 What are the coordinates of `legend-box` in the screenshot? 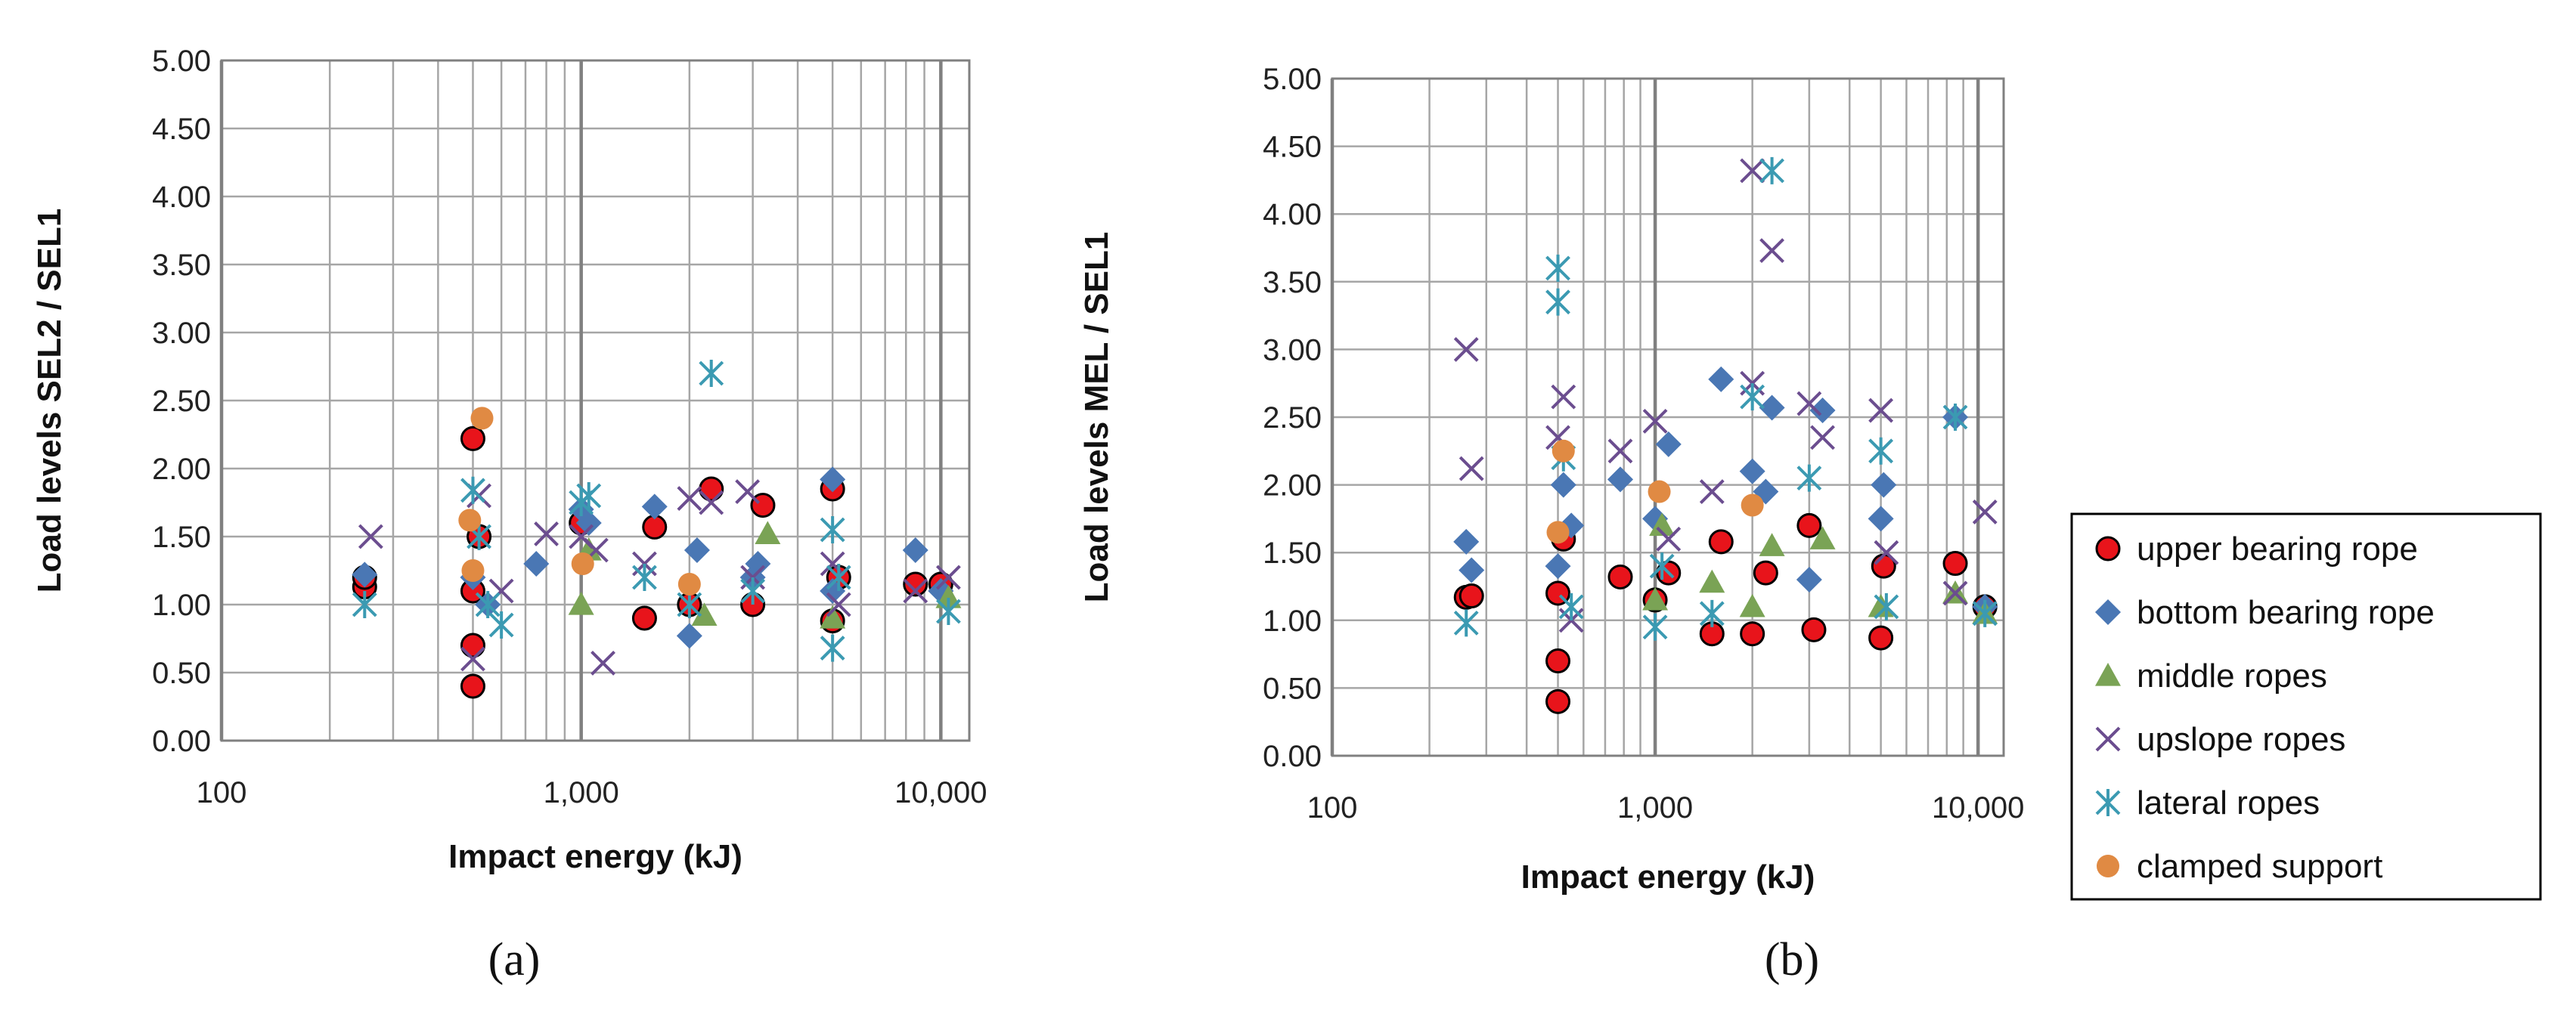 It's located at (2306, 706).